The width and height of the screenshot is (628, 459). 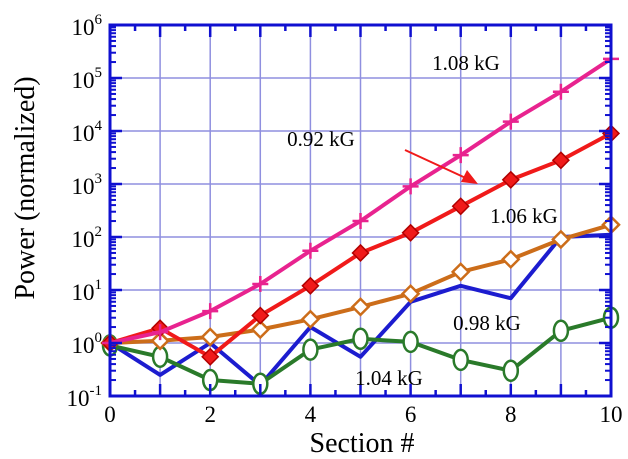 I want to click on y-axis-title: Power (normalized), so click(x=25, y=187).